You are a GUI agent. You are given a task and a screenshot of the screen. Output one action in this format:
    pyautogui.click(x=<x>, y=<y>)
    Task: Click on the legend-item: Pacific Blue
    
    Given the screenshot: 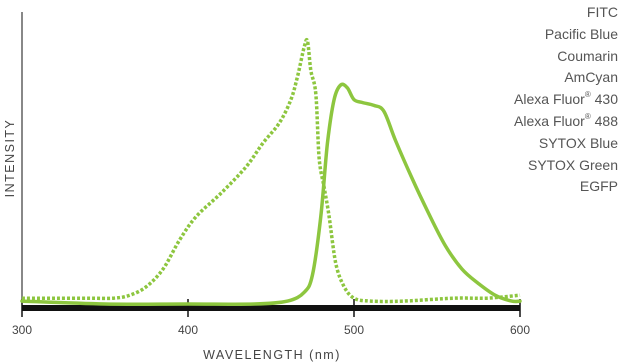 What is the action you would take?
    pyautogui.click(x=581, y=33)
    